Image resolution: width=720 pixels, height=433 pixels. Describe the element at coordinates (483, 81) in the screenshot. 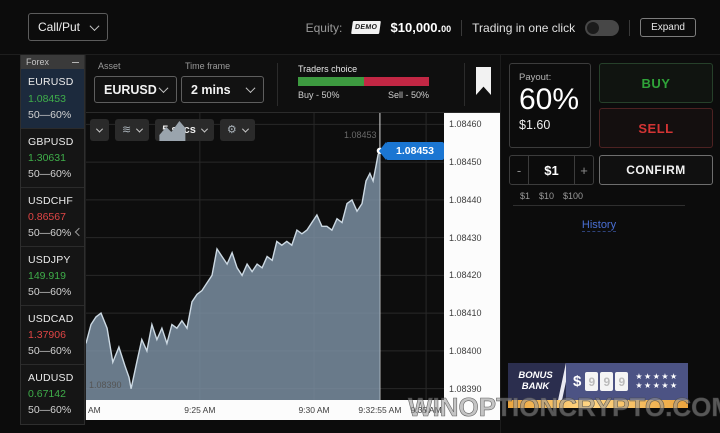

I see `bookmark-icon` at that location.